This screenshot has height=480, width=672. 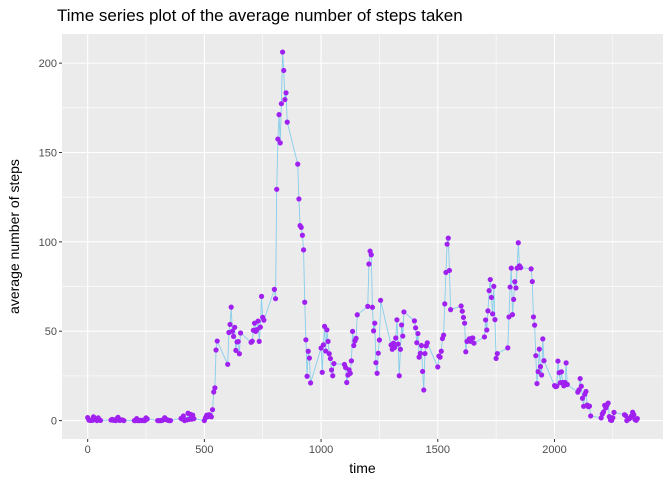 I want to click on x-tick-label: 1500, so click(x=438, y=450).